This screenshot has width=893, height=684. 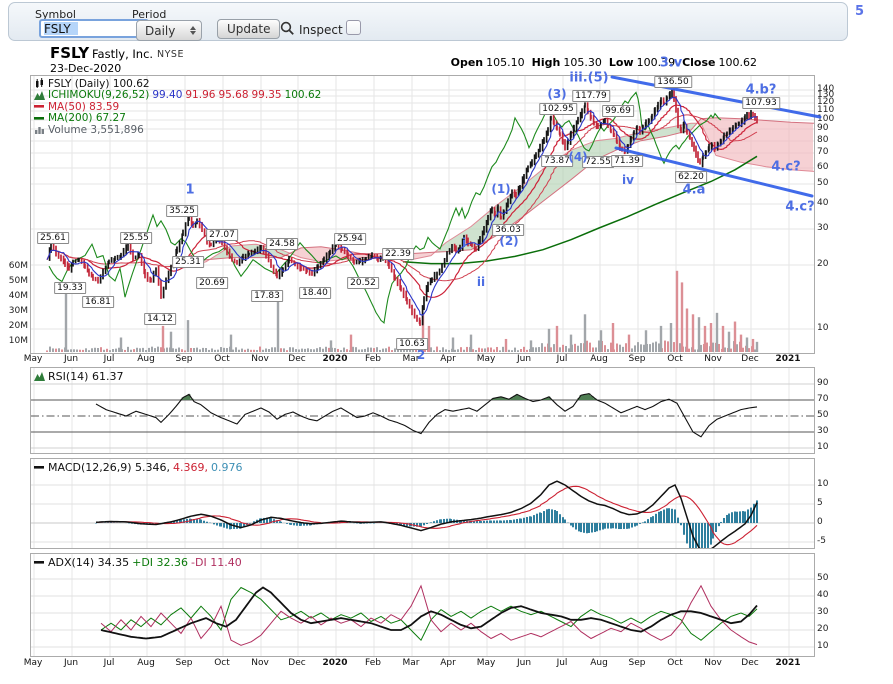 I want to click on legend-row: Volume 3,551,896, so click(x=177, y=130).